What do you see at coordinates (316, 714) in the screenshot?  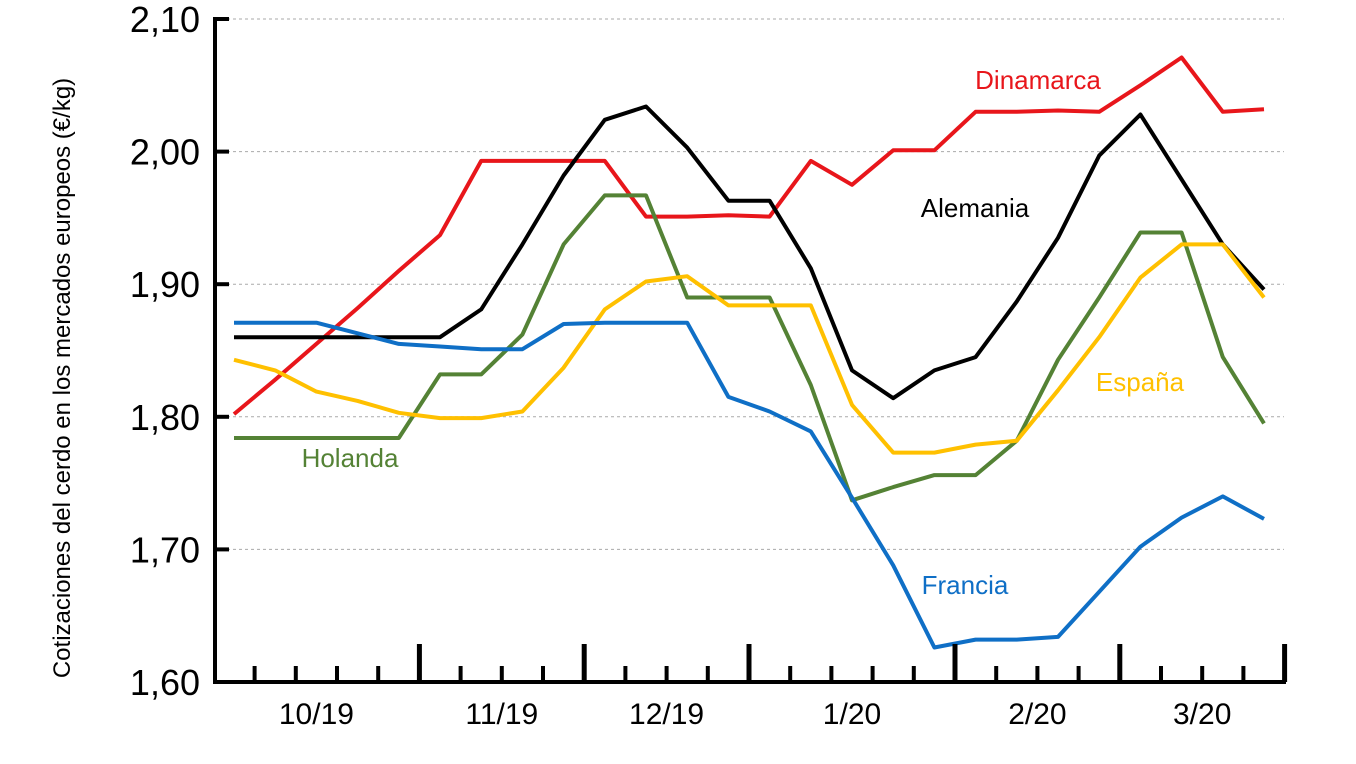 I see `x-tick-label: 10/19` at bounding box center [316, 714].